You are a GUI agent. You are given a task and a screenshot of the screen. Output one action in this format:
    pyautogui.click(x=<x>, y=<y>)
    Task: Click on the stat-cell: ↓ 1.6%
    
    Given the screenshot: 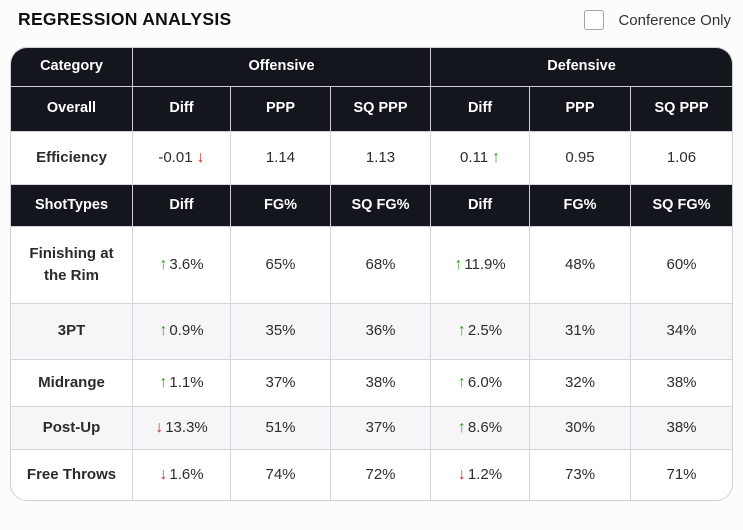 What is the action you would take?
    pyautogui.click(x=182, y=474)
    